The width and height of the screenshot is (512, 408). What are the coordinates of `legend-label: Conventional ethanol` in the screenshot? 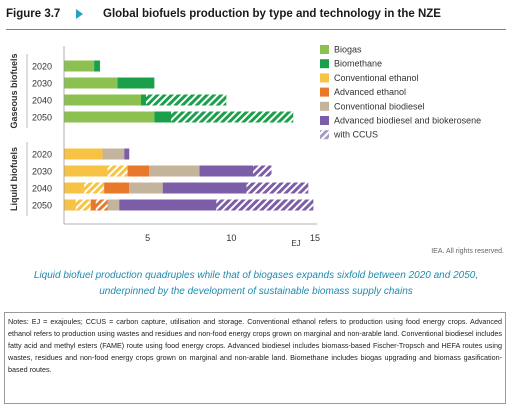 It's located at (376, 78).